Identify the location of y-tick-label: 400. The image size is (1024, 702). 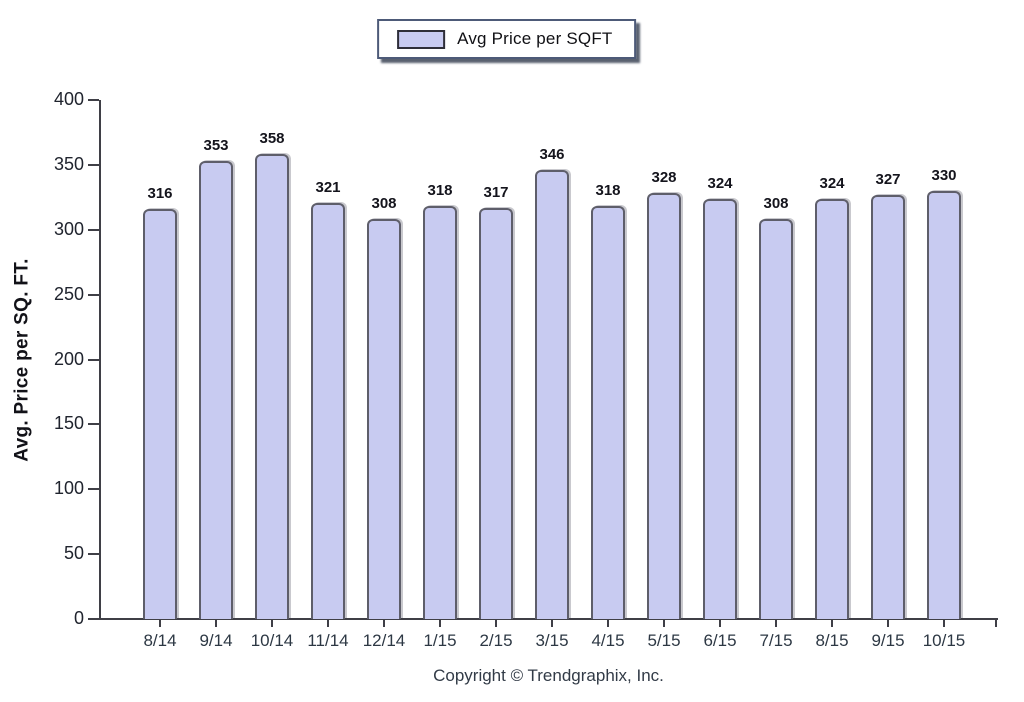
(68, 99).